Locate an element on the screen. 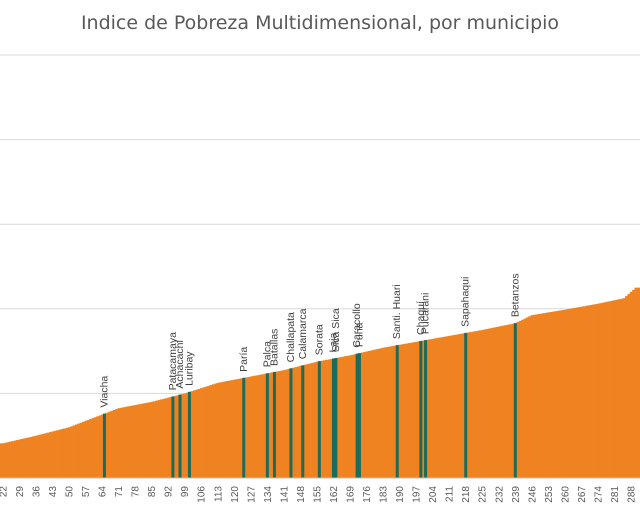 The height and width of the screenshot is (517, 640). municipality-label: Patacamaya is located at coordinates (173, 361).